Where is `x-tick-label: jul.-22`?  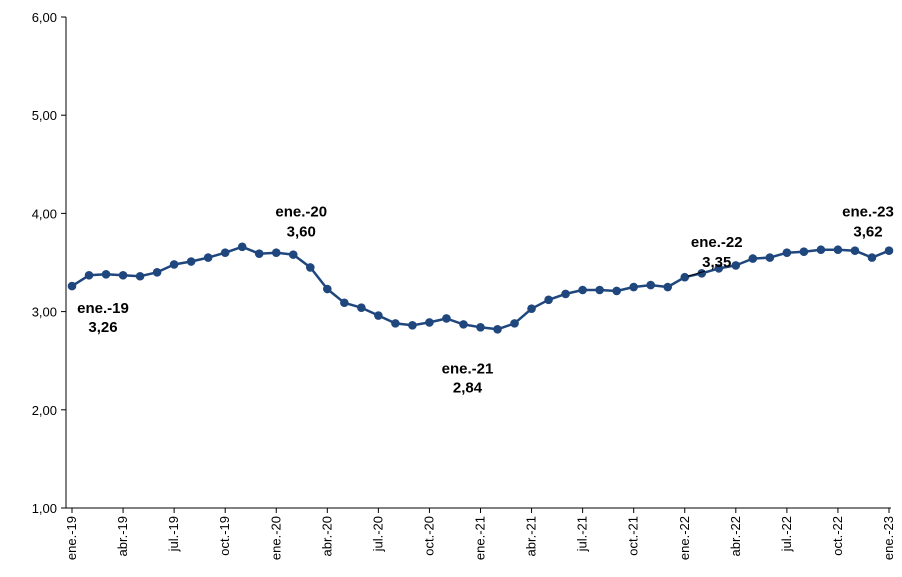 x-tick-label: jul.-22 is located at coordinates (786, 534).